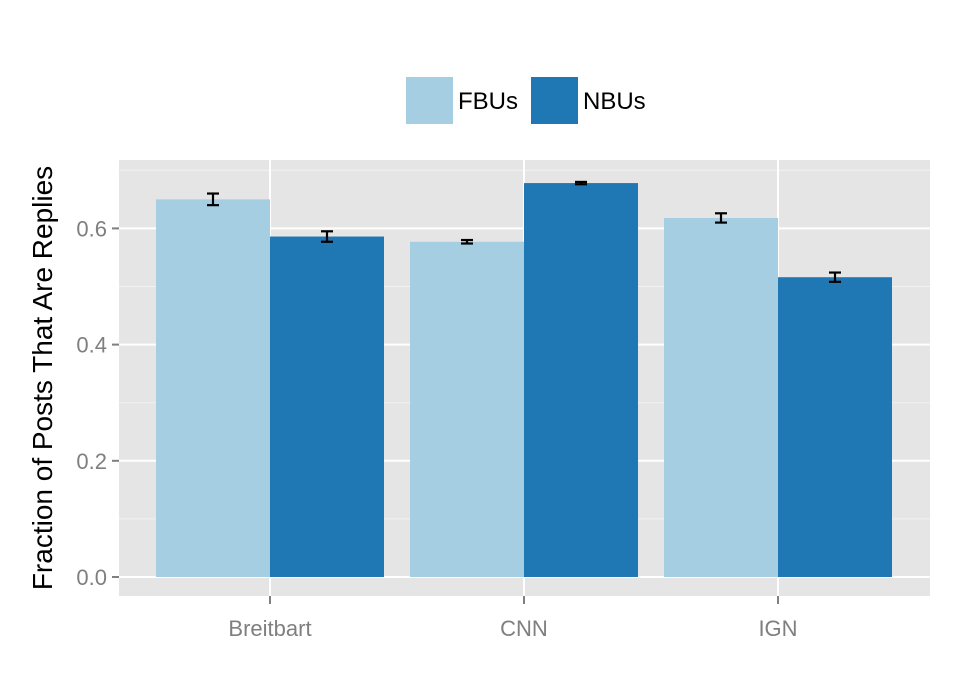 This screenshot has height=697, width=969. Describe the element at coordinates (835, 427) in the screenshot. I see `bar-nbus-ign` at that location.